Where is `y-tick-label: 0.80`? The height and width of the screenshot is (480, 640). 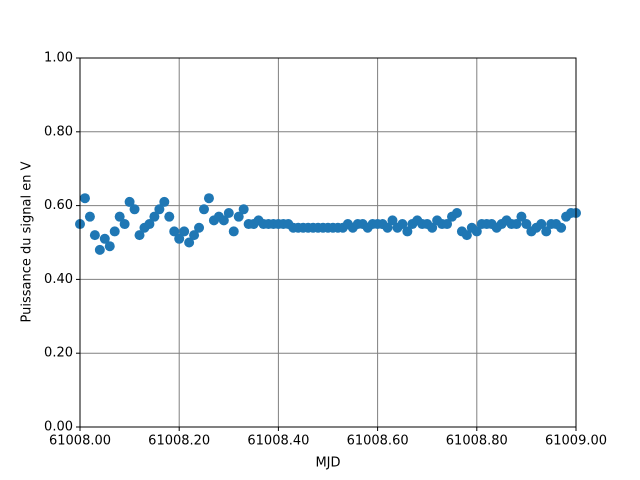 y-tick-label: 0.80 is located at coordinates (58, 131).